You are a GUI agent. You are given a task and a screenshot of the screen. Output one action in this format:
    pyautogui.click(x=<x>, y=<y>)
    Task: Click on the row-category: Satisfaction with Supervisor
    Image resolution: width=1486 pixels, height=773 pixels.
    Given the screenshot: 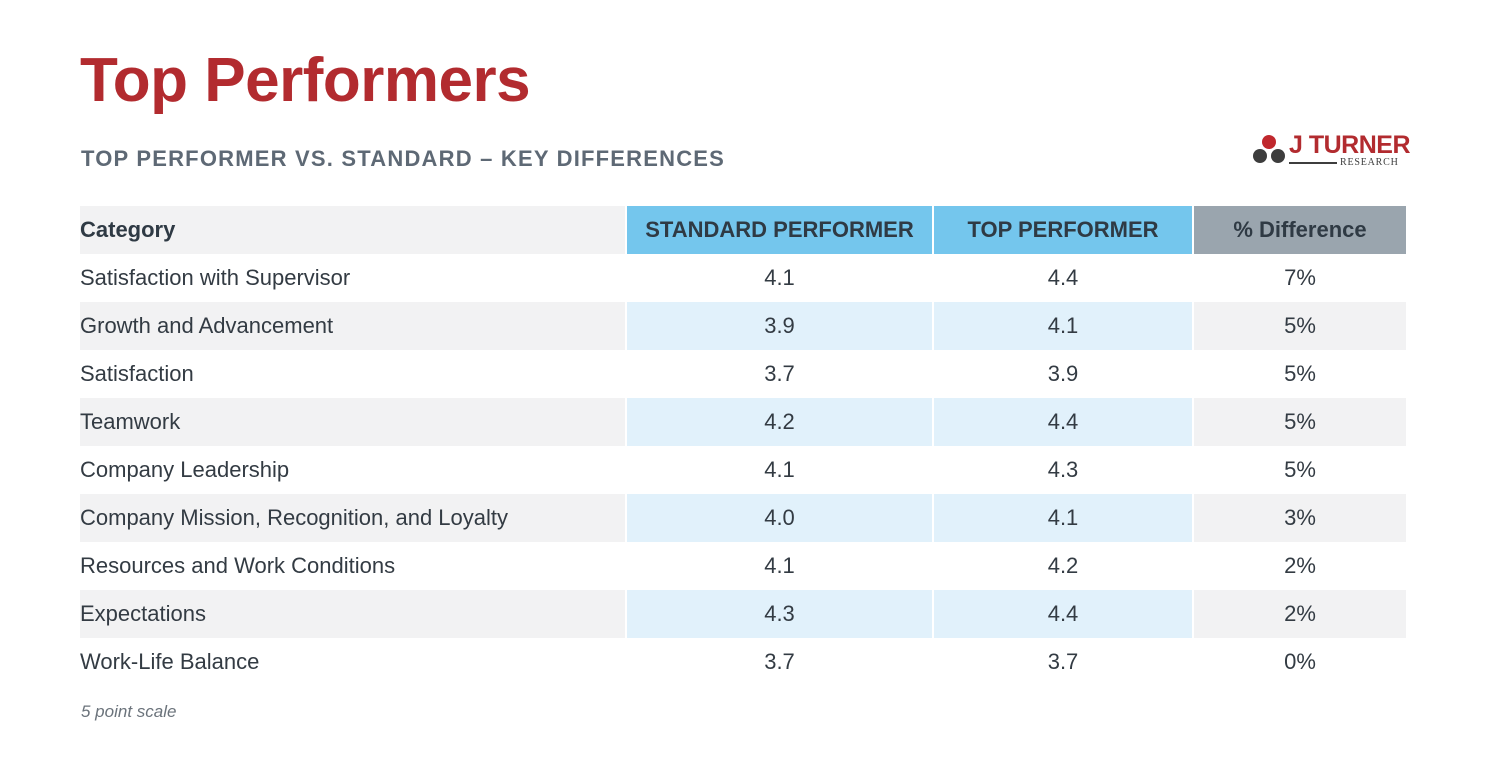 What is the action you would take?
    pyautogui.click(x=215, y=277)
    